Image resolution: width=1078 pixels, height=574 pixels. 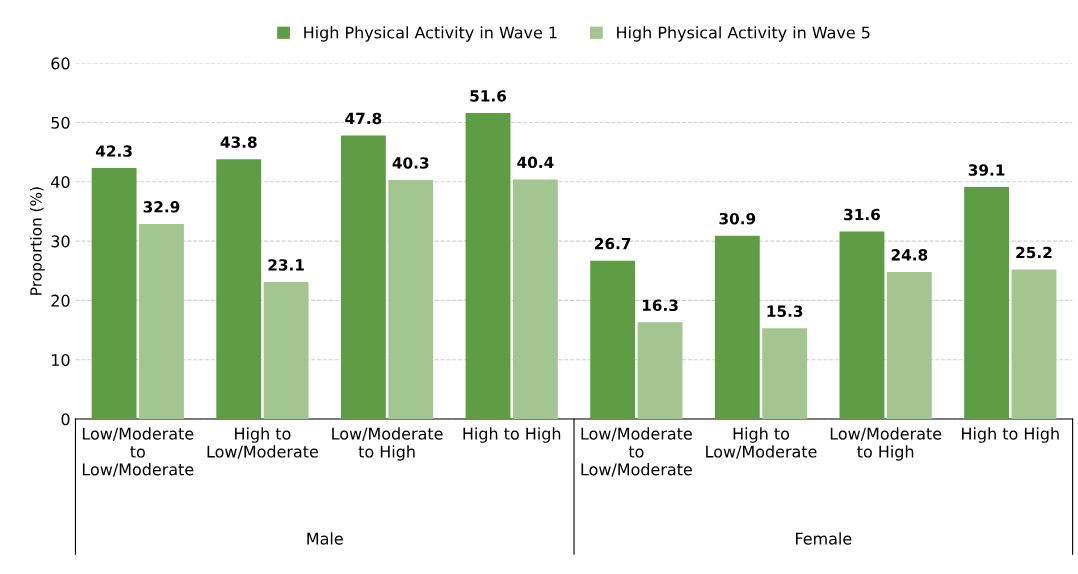 I want to click on data-label: 32.9, so click(x=161, y=207).